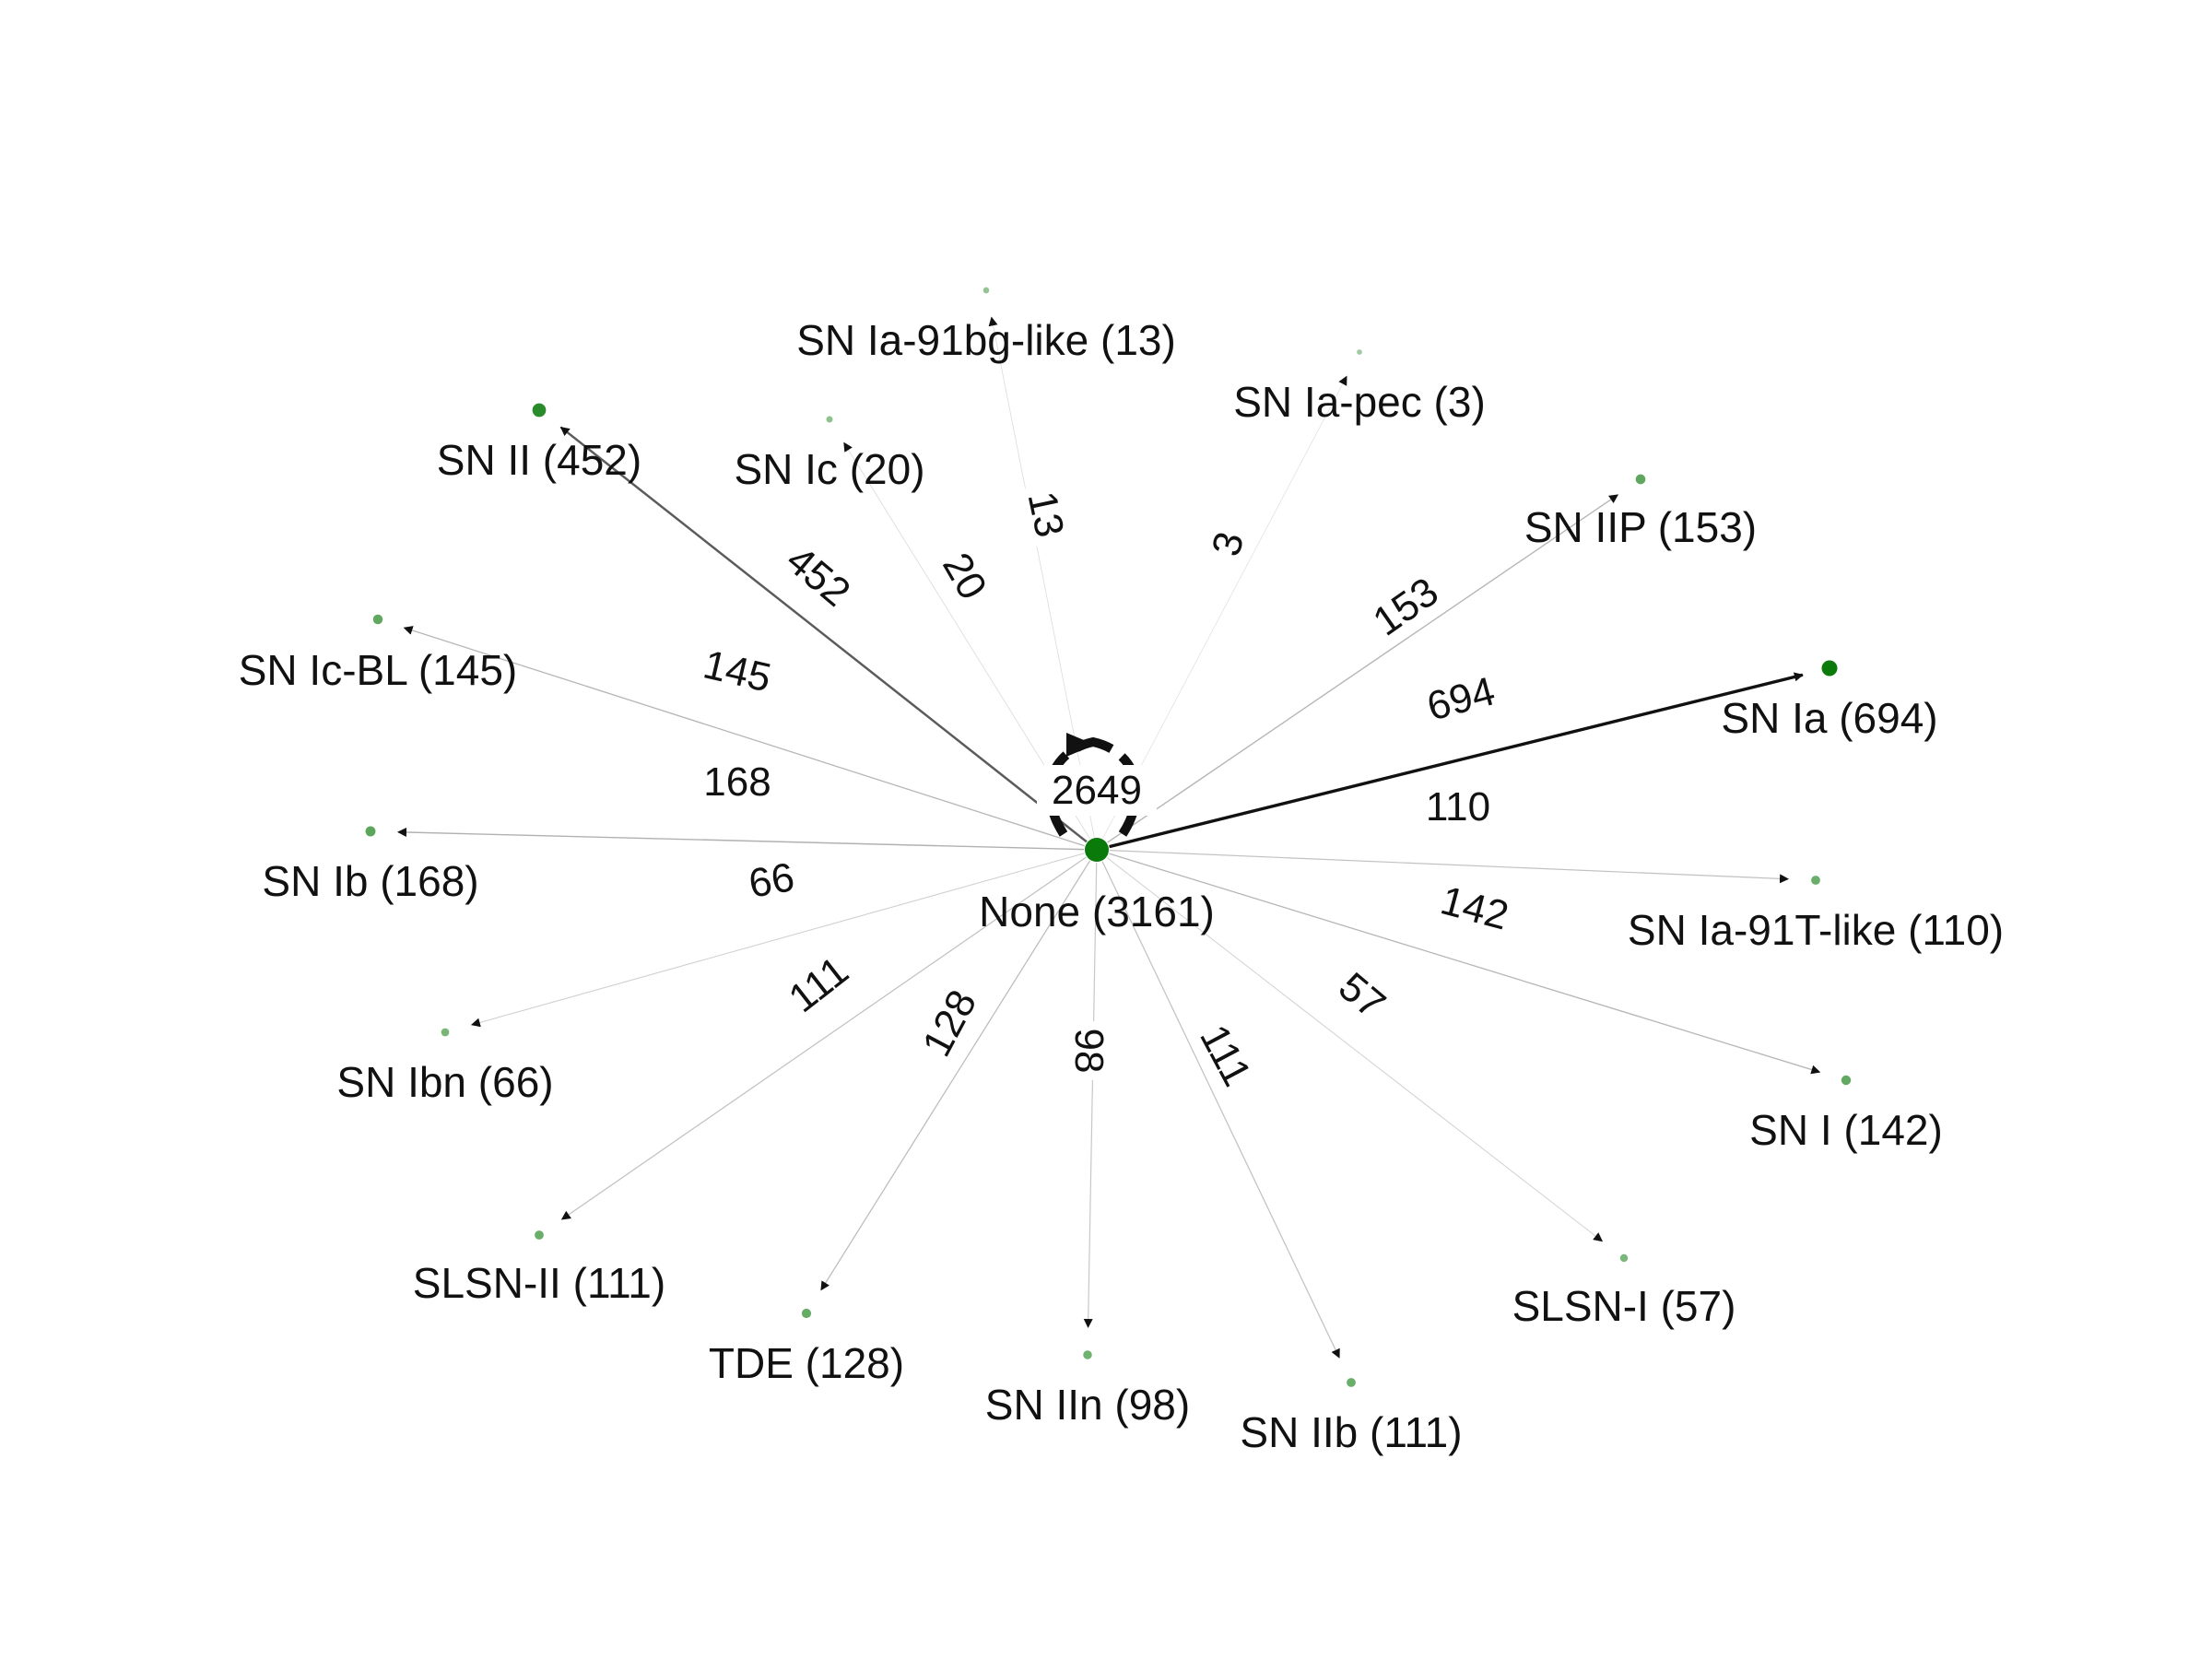 The height and width of the screenshot is (1659, 2212). Describe the element at coordinates (1220, 1110) in the screenshot. I see `edge-sn-iib` at that location.